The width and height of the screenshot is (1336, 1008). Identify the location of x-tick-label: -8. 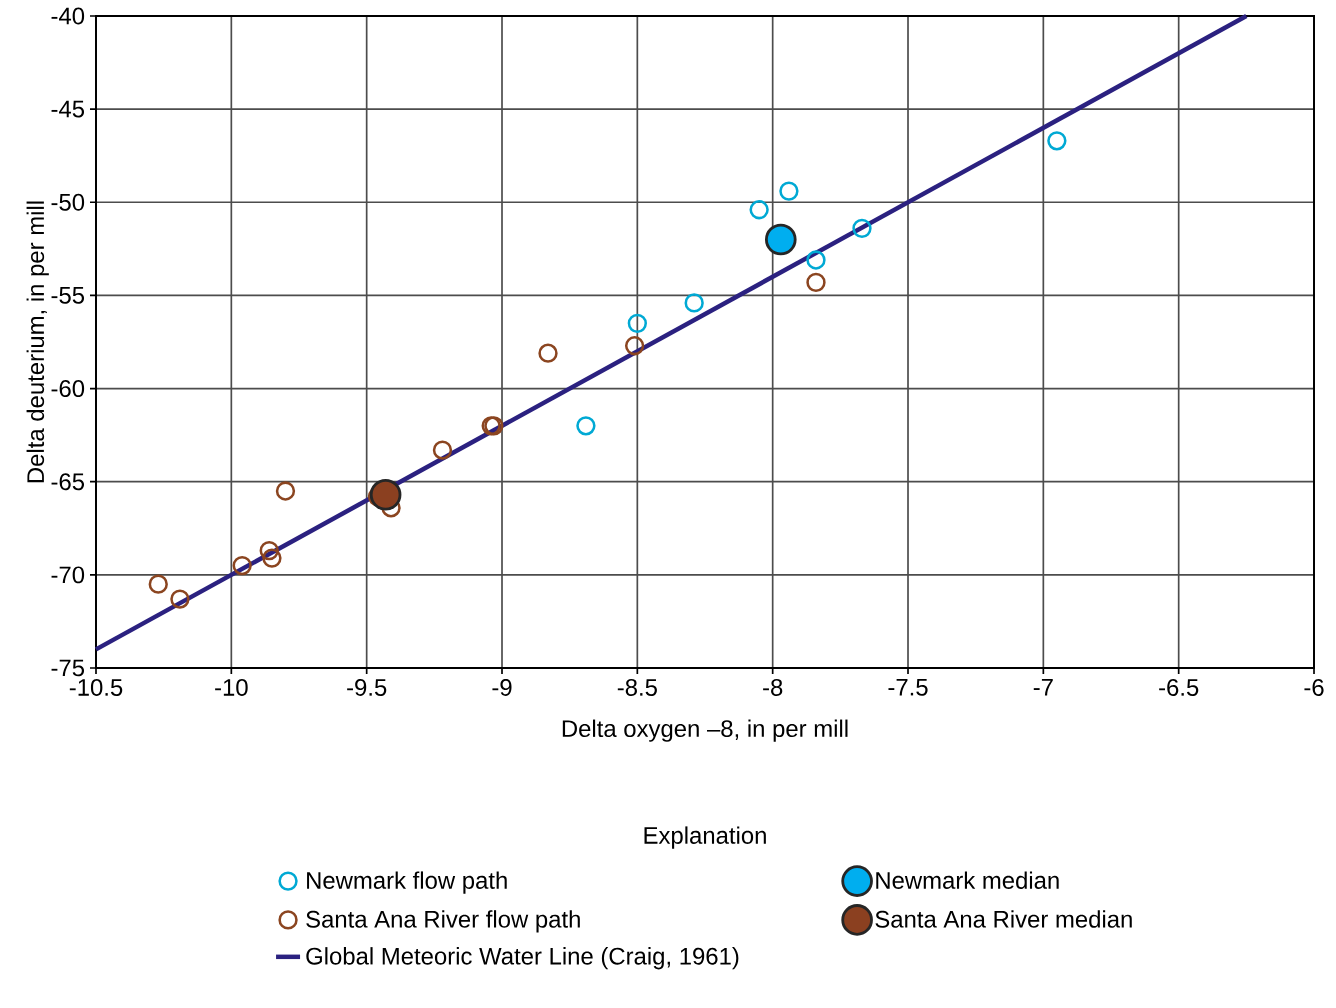
(773, 687).